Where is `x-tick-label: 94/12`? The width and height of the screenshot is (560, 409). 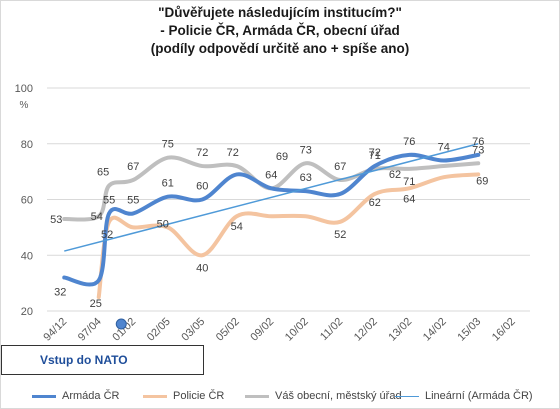 x-tick-label: 94/12 is located at coordinates (55, 330).